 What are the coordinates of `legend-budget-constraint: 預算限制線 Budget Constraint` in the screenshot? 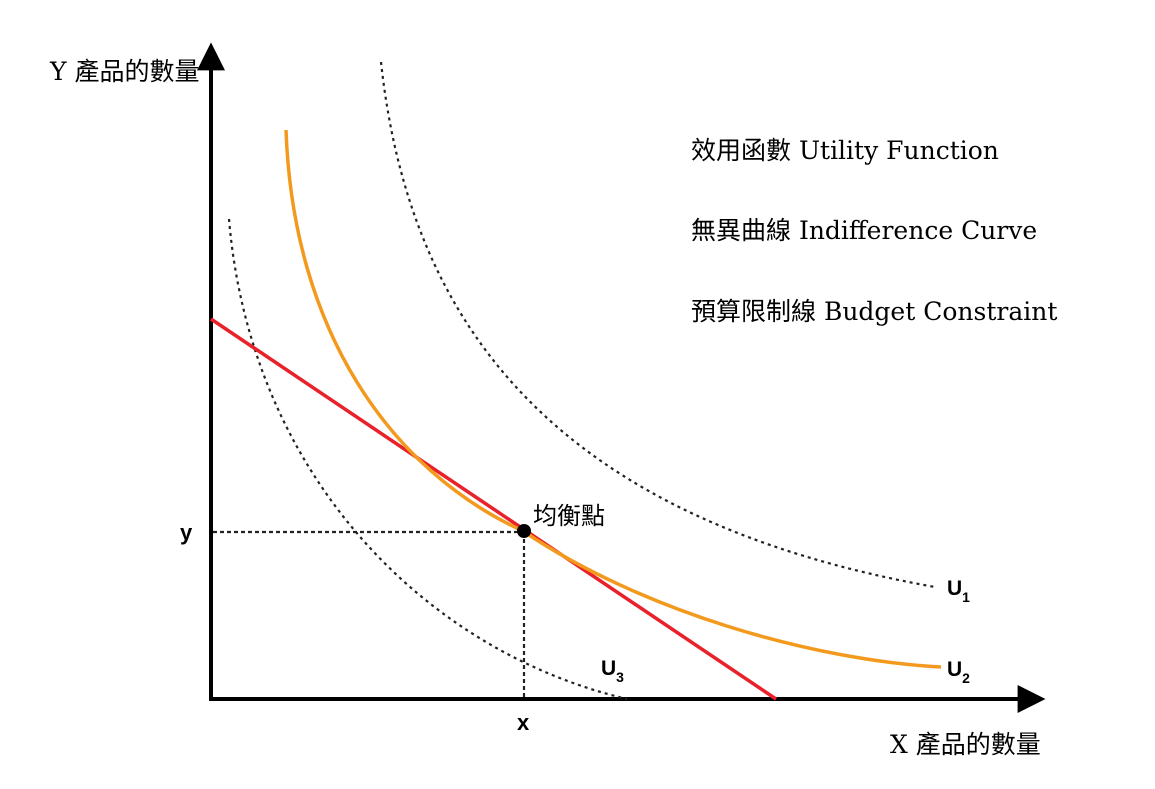 It's located at (874, 311).